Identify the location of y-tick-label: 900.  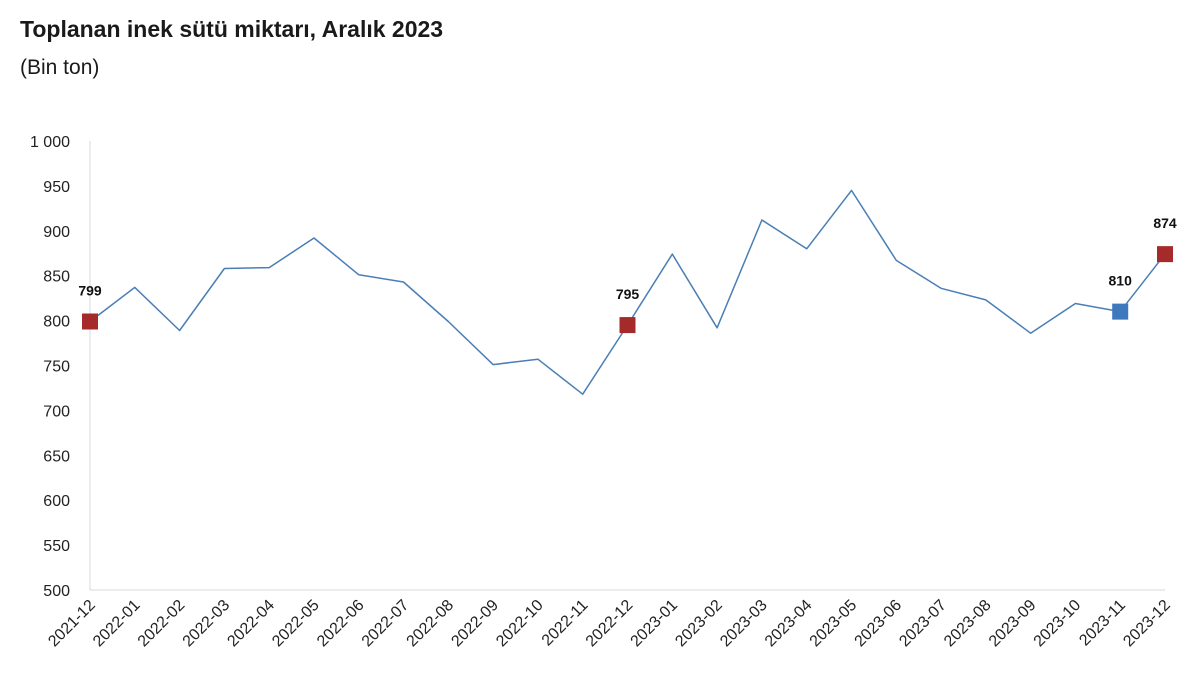
(56, 232).